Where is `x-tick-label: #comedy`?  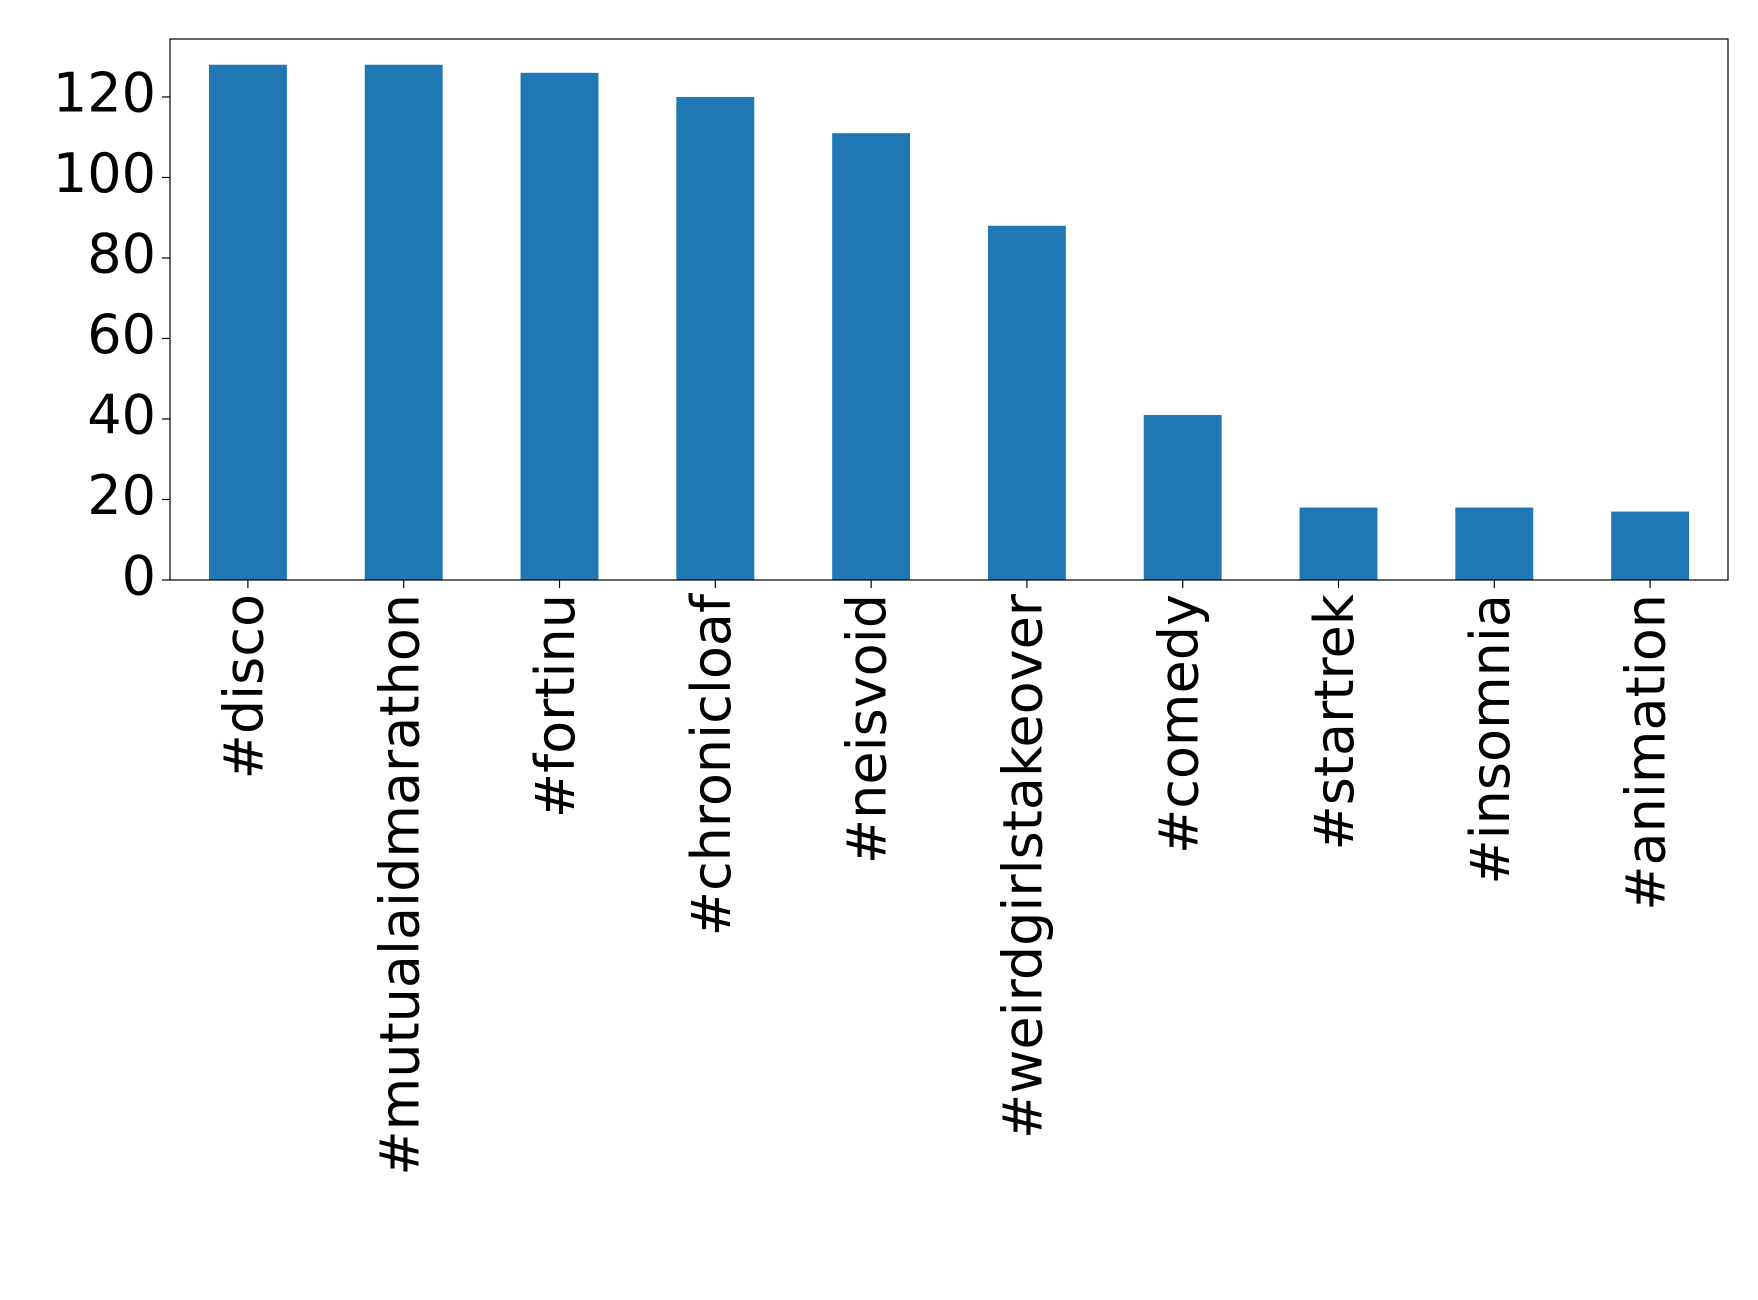
x-tick-label: #comedy is located at coordinates (1178, 724).